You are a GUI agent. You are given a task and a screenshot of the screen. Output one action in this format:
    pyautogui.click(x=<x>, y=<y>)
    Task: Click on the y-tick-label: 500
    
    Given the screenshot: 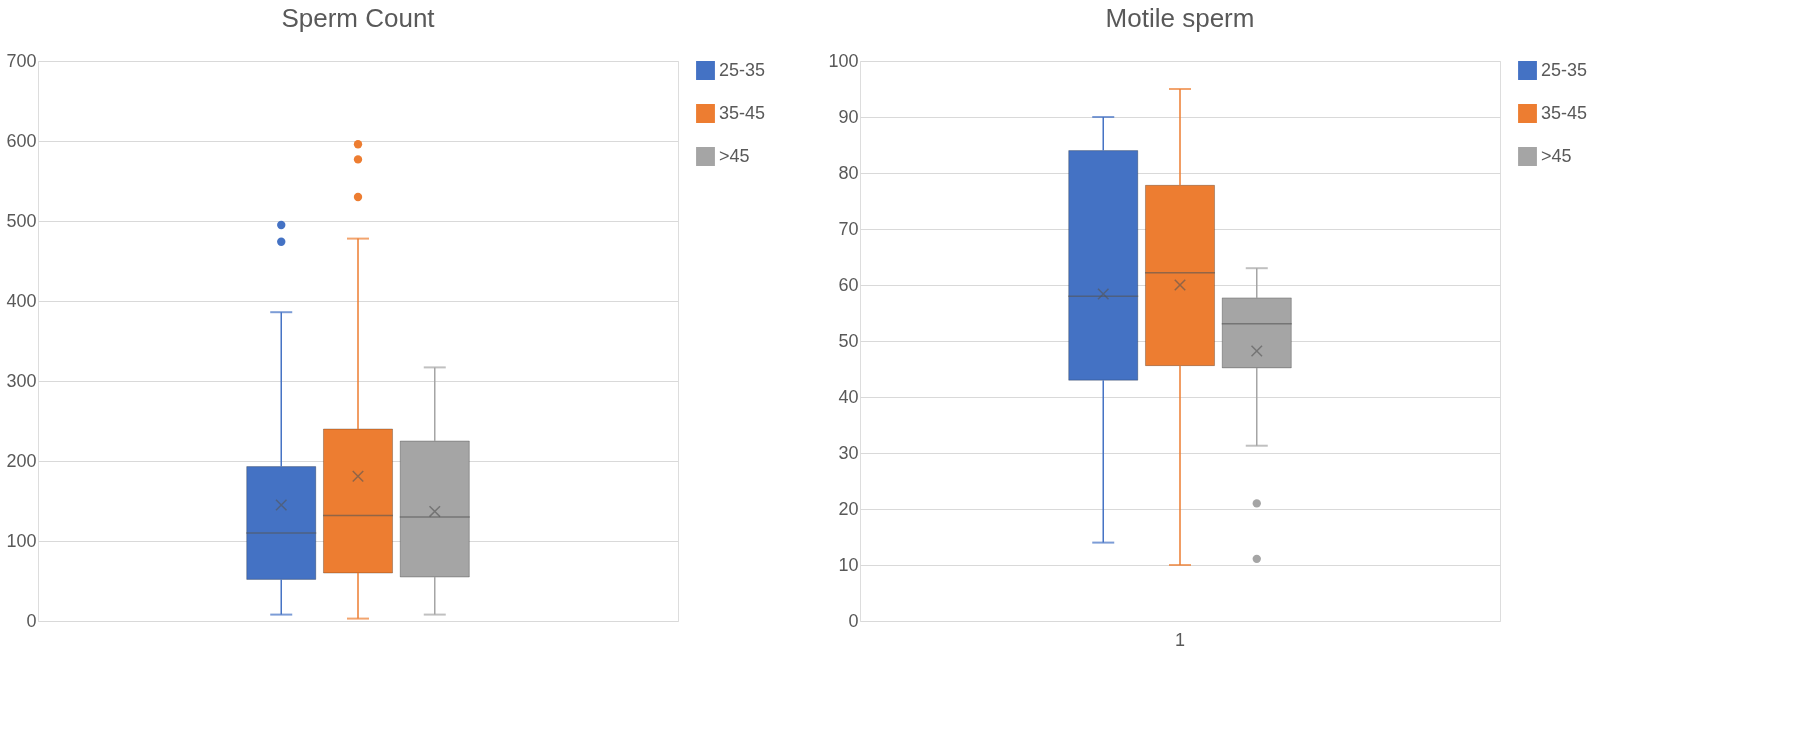 What is the action you would take?
    pyautogui.click(x=21, y=220)
    